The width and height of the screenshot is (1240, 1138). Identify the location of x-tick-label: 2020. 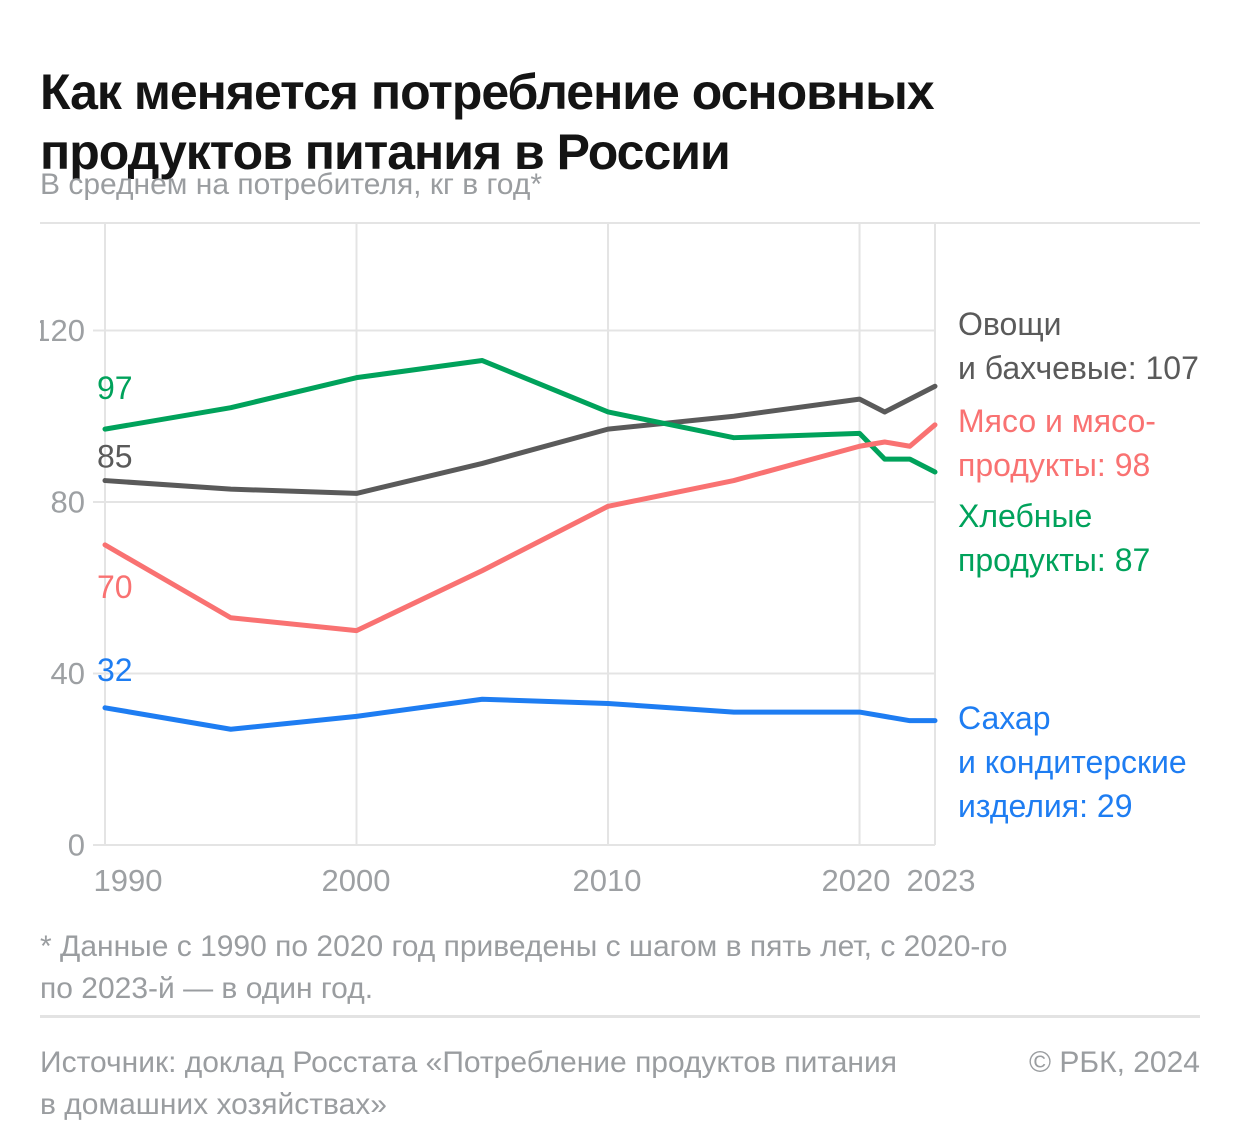
(856, 880).